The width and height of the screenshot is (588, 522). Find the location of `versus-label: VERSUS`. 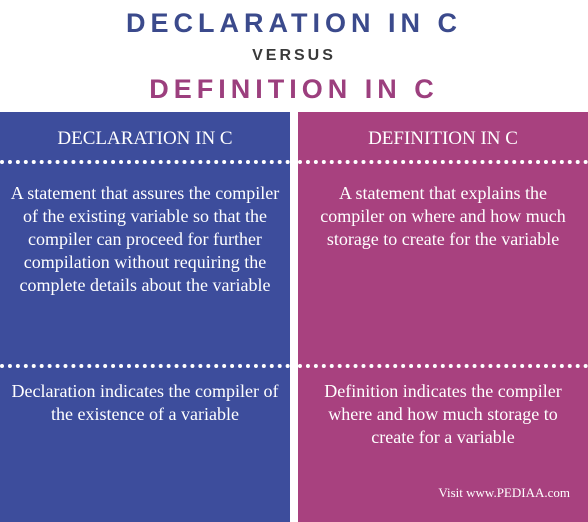

versus-label: VERSUS is located at coordinates (294, 55).